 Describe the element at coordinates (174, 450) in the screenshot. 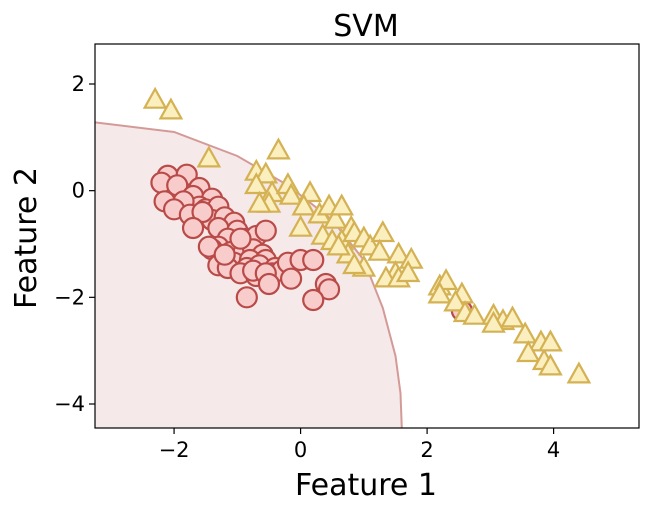

I see `x-tick-label: −2` at that location.